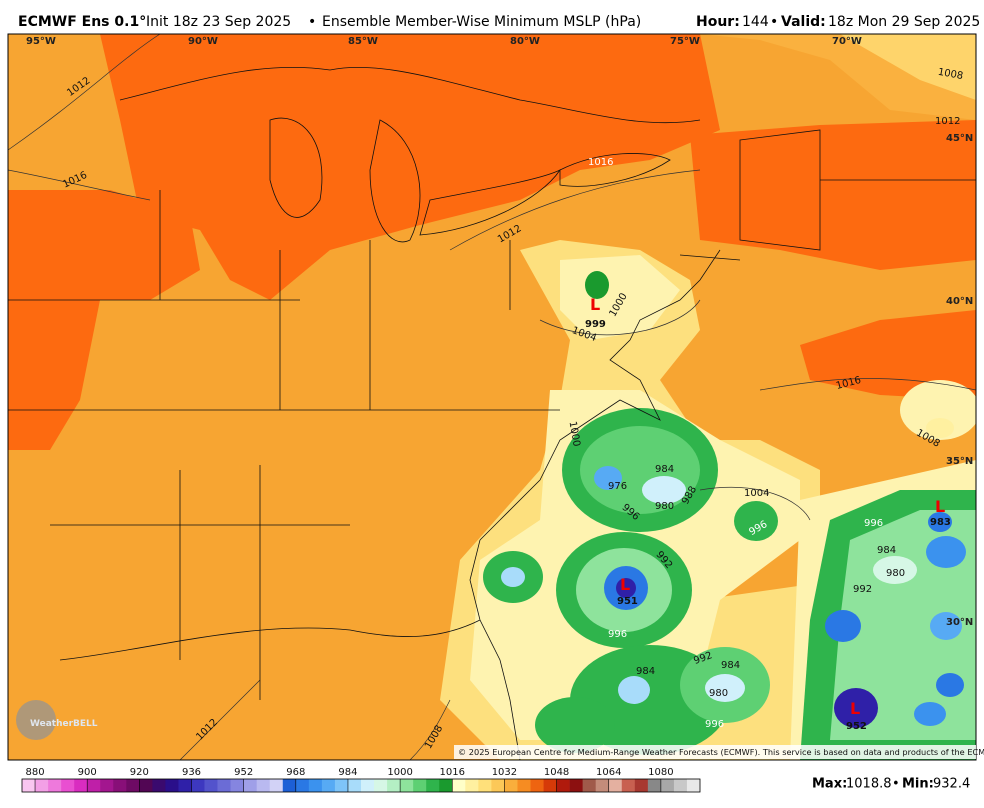 This screenshot has height=808, width=984. What do you see at coordinates (847, 41) in the screenshot?
I see `longitude-label: 70°W` at bounding box center [847, 41].